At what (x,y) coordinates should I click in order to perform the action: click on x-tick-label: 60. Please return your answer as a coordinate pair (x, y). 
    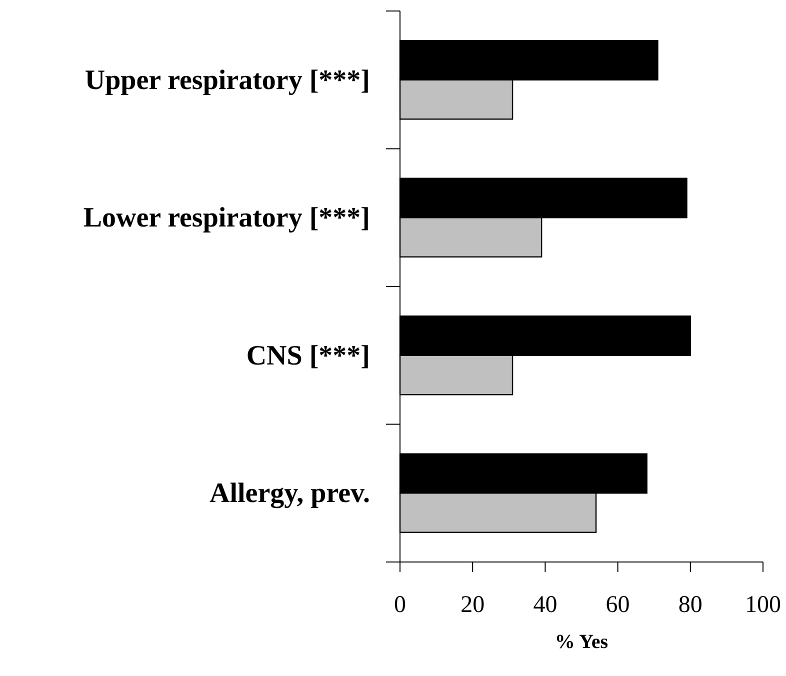
    Looking at the image, I should click on (618, 605).